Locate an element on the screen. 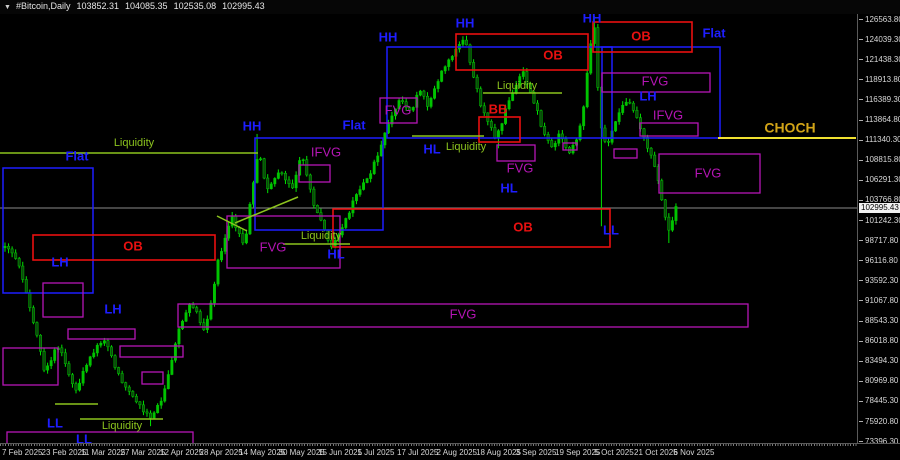 This screenshot has width=900, height=460. price-tick-label: 124039.30 is located at coordinates (882, 39).